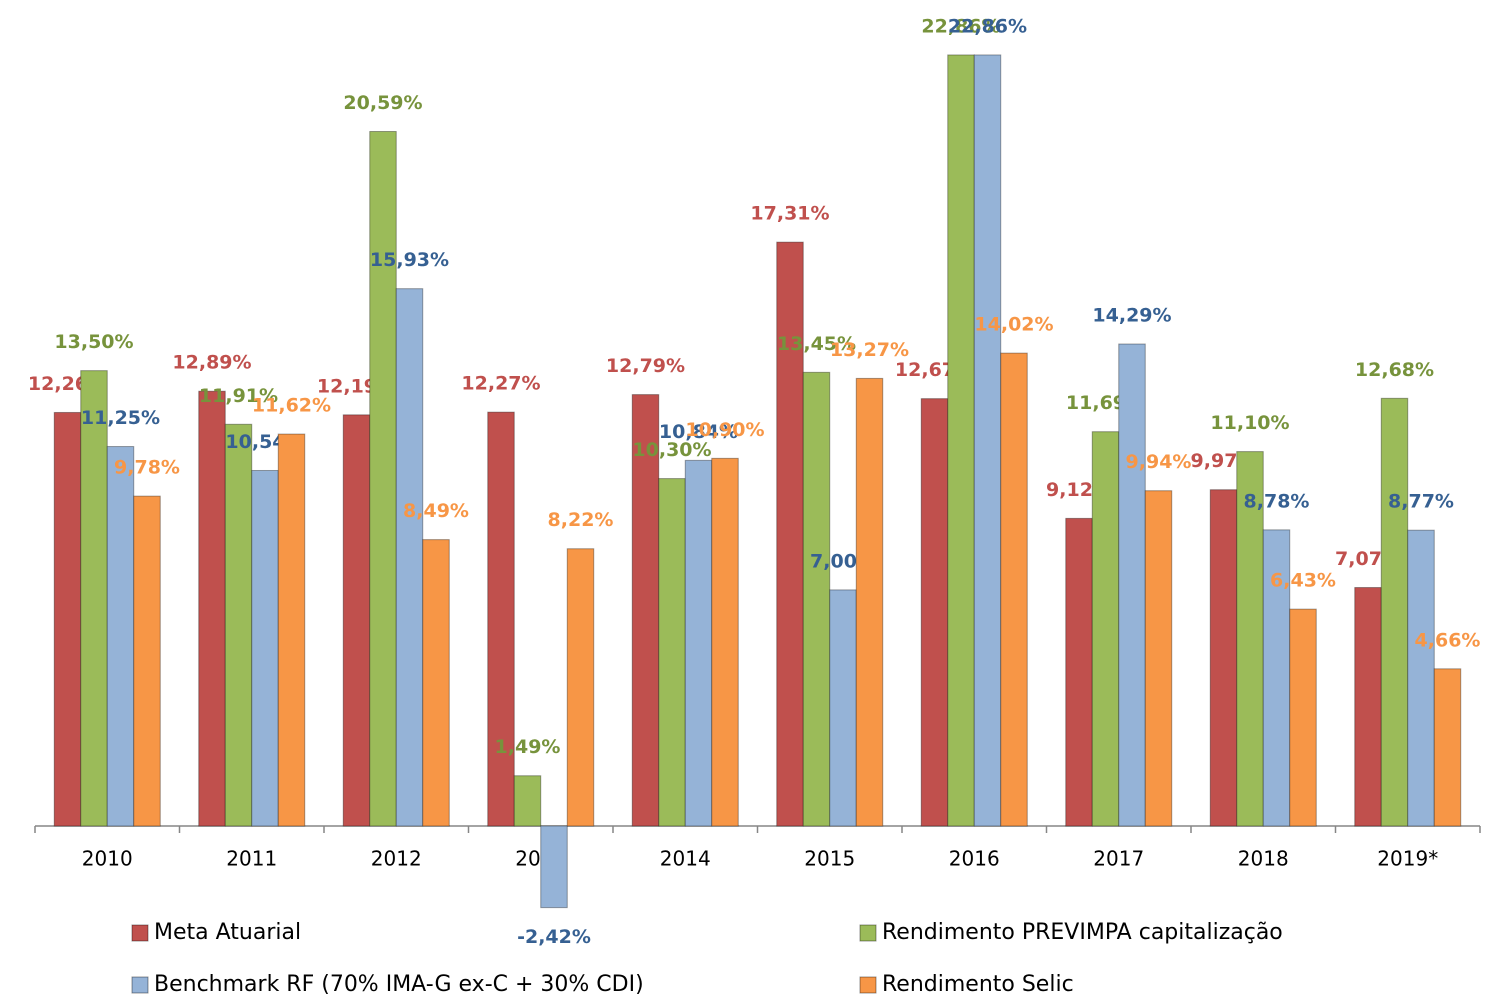 The height and width of the screenshot is (1001, 1507). Describe the element at coordinates (1277, 501) in the screenshot. I see `data-label: 8,78%` at that location.